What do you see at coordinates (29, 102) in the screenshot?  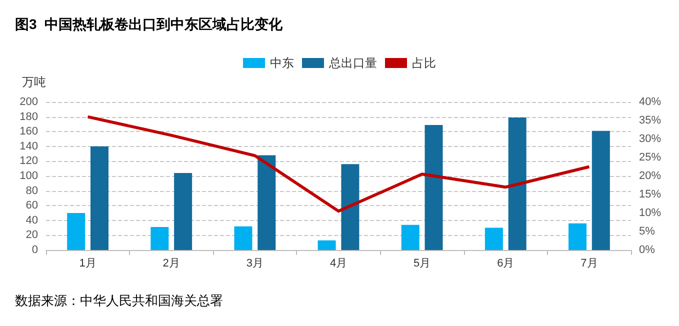 I see `y-tick-label: 200` at bounding box center [29, 102].